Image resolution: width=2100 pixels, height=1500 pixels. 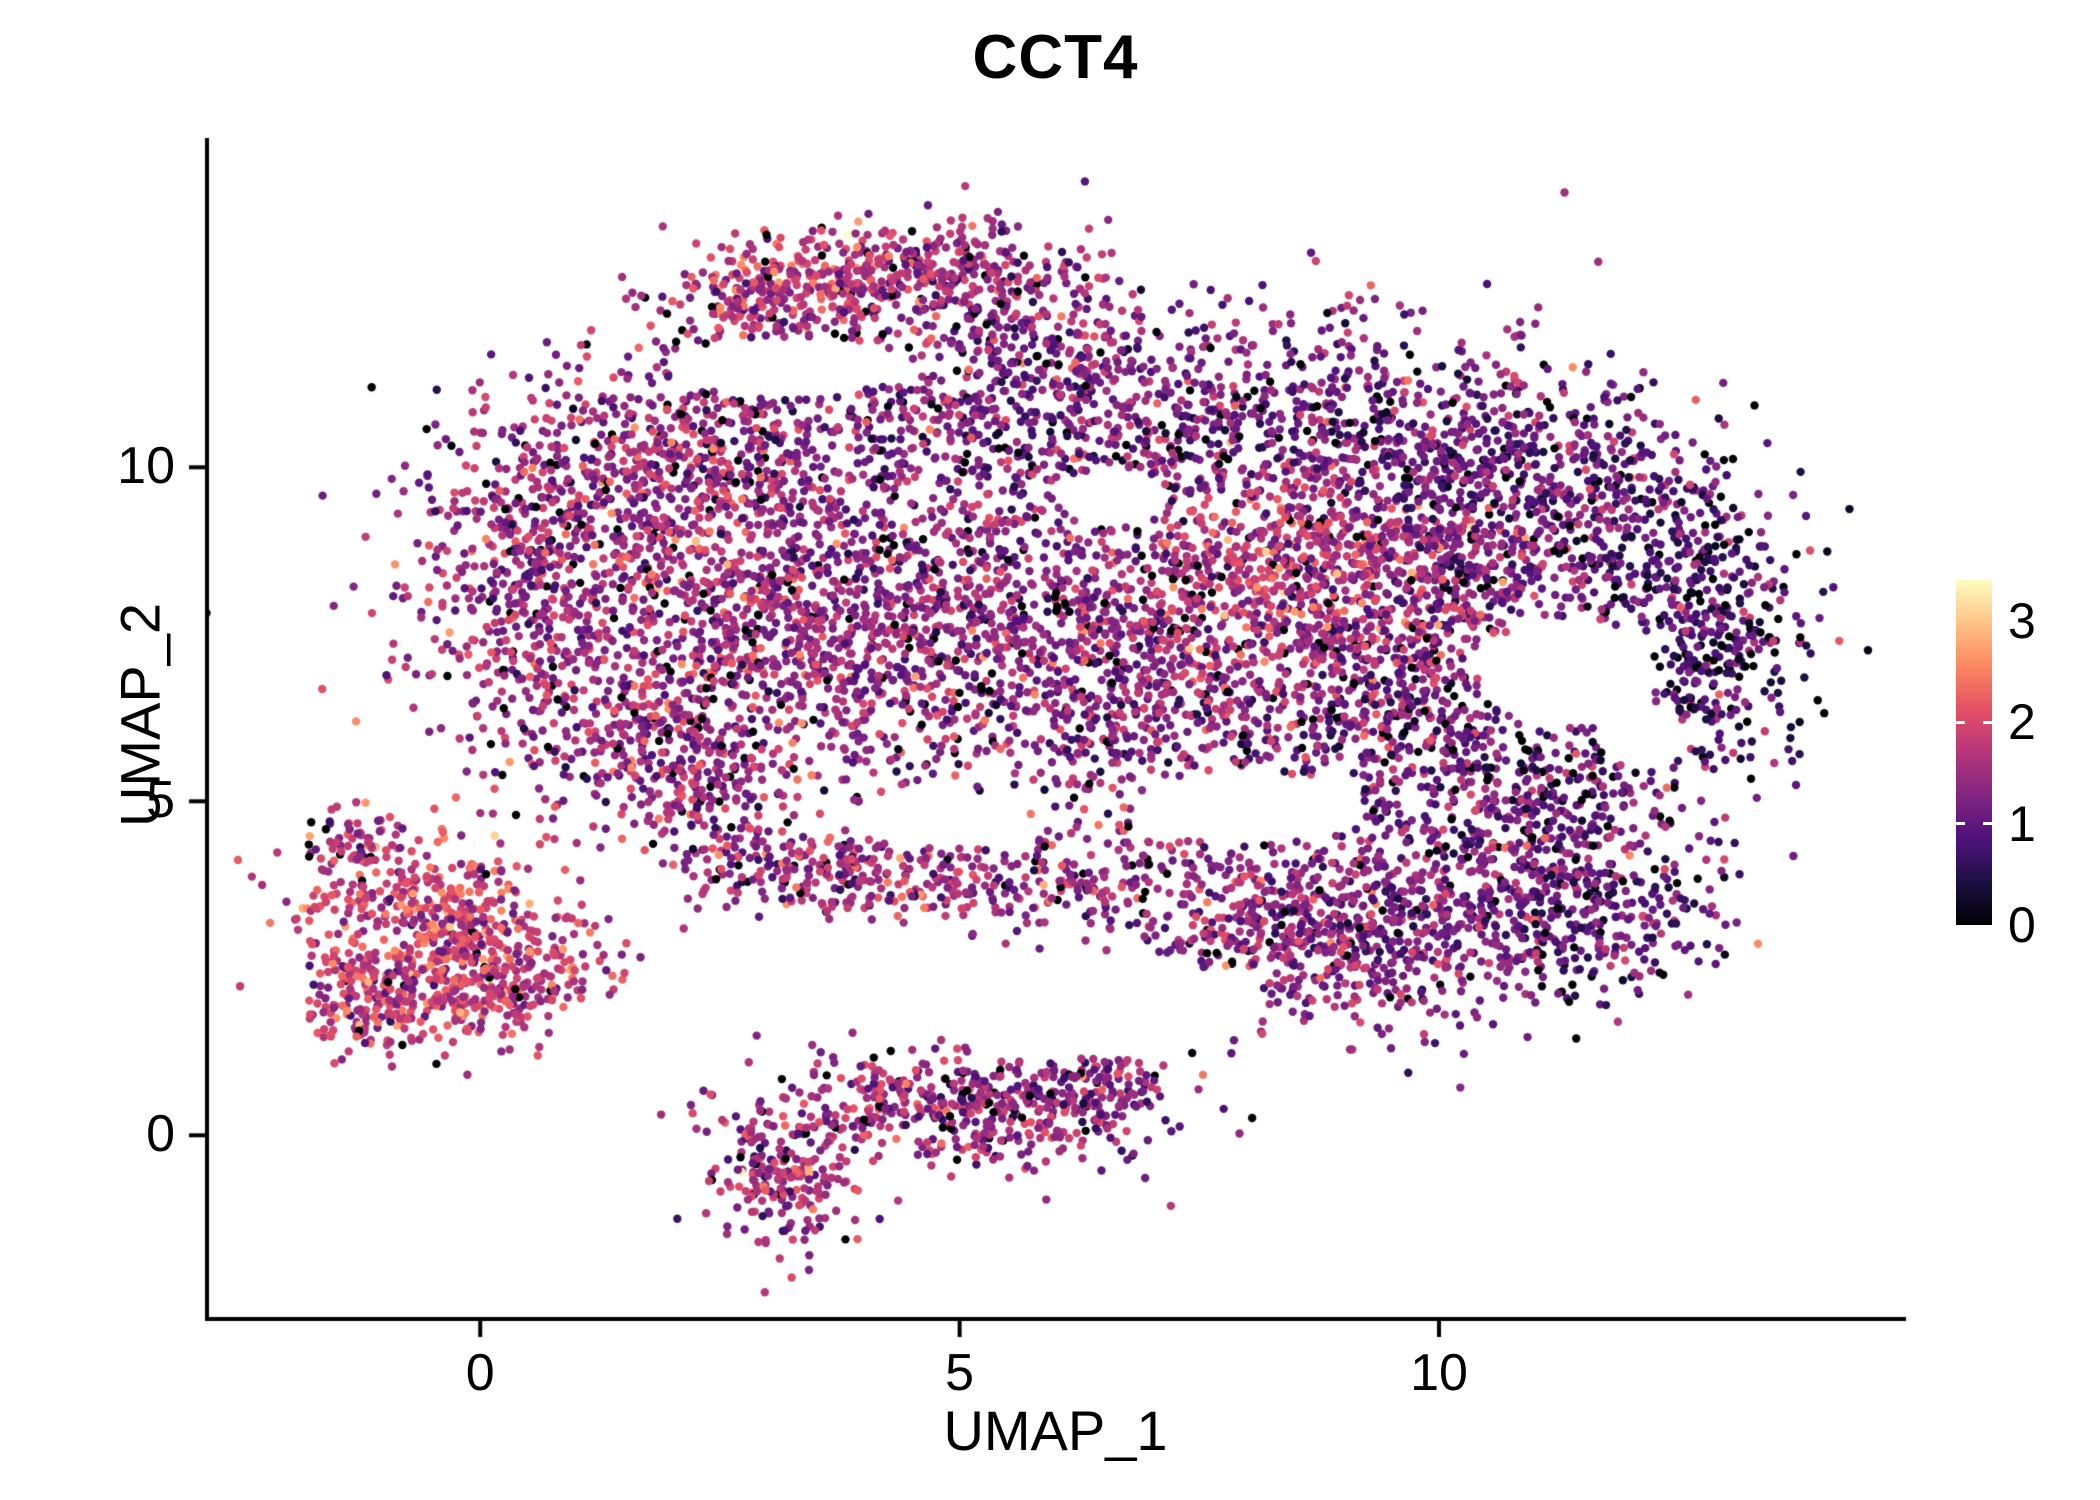 I want to click on colorbar-label: 2, so click(x=2022, y=722).